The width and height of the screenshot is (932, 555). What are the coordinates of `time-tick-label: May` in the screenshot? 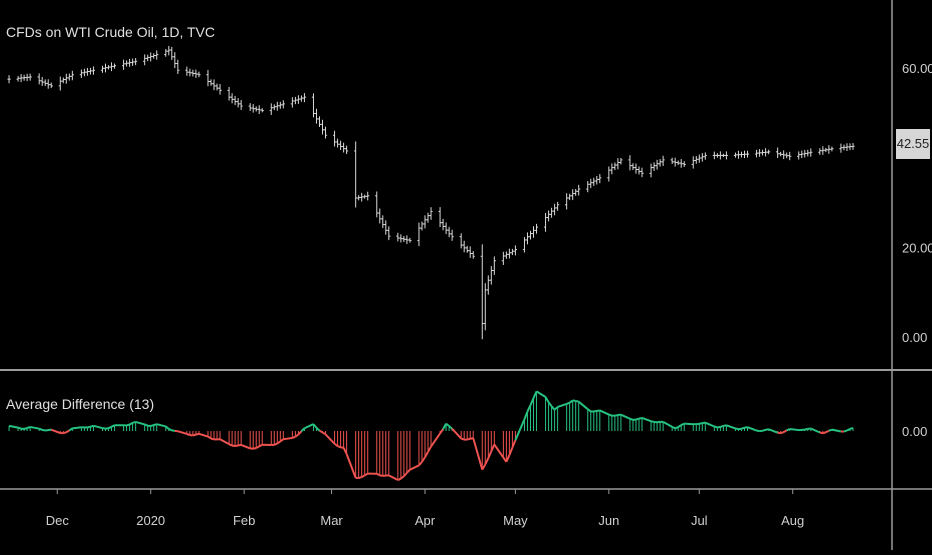 It's located at (515, 520).